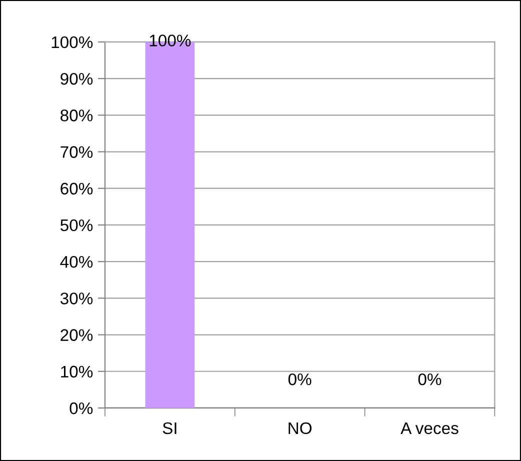  What do you see at coordinates (76, 335) in the screenshot?
I see `y-tick-label: 20%` at bounding box center [76, 335].